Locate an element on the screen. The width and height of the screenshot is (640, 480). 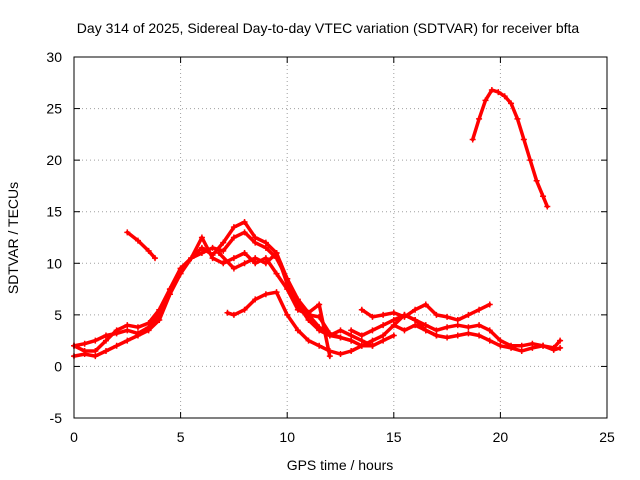
y-tick-label-2: 5 is located at coordinates (58, 315).